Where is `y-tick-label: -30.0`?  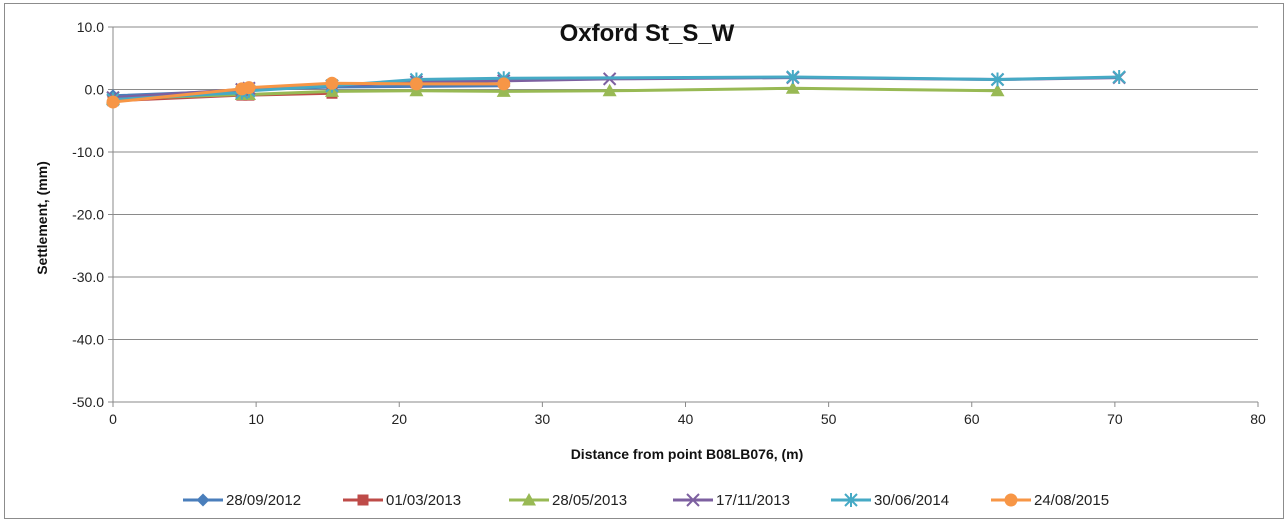
y-tick-label: -30.0 is located at coordinates (88, 277).